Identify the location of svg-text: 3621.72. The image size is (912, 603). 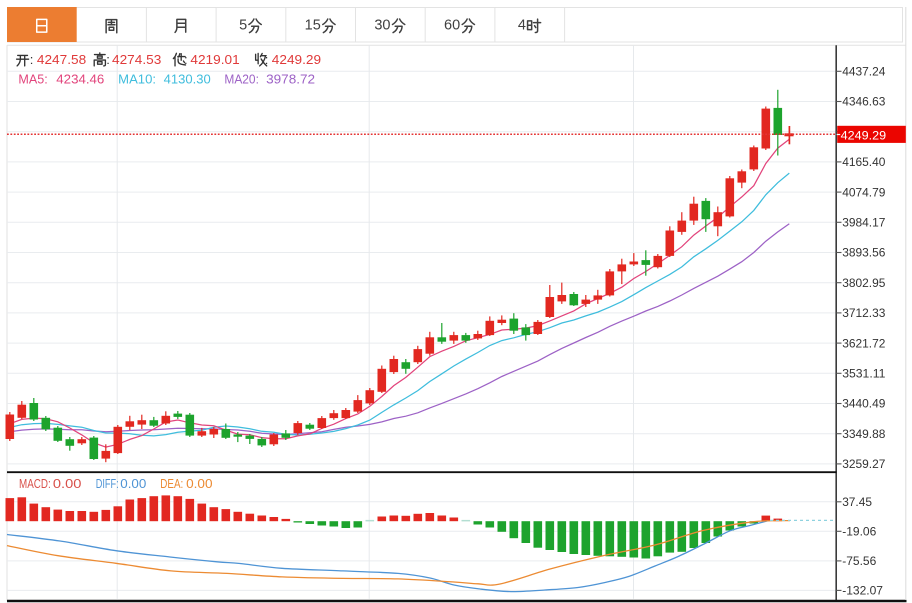
(863, 343).